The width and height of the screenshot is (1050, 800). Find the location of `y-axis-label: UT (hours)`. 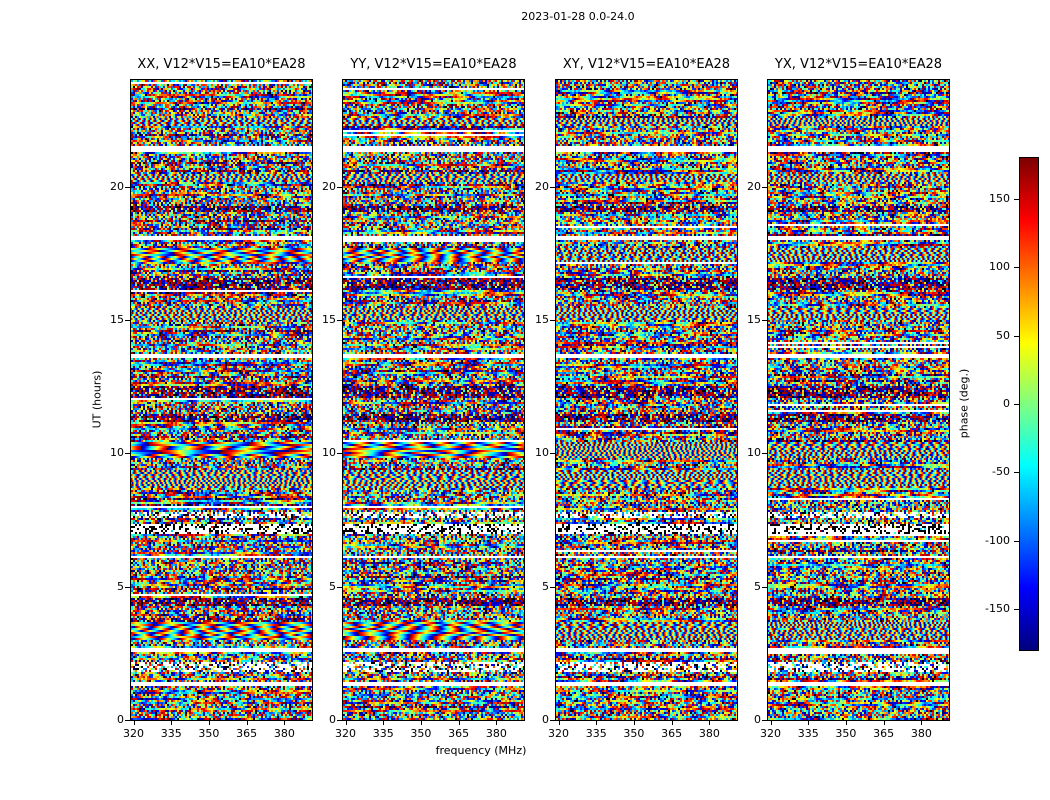

y-axis-label: UT (hours) is located at coordinates (97, 399).